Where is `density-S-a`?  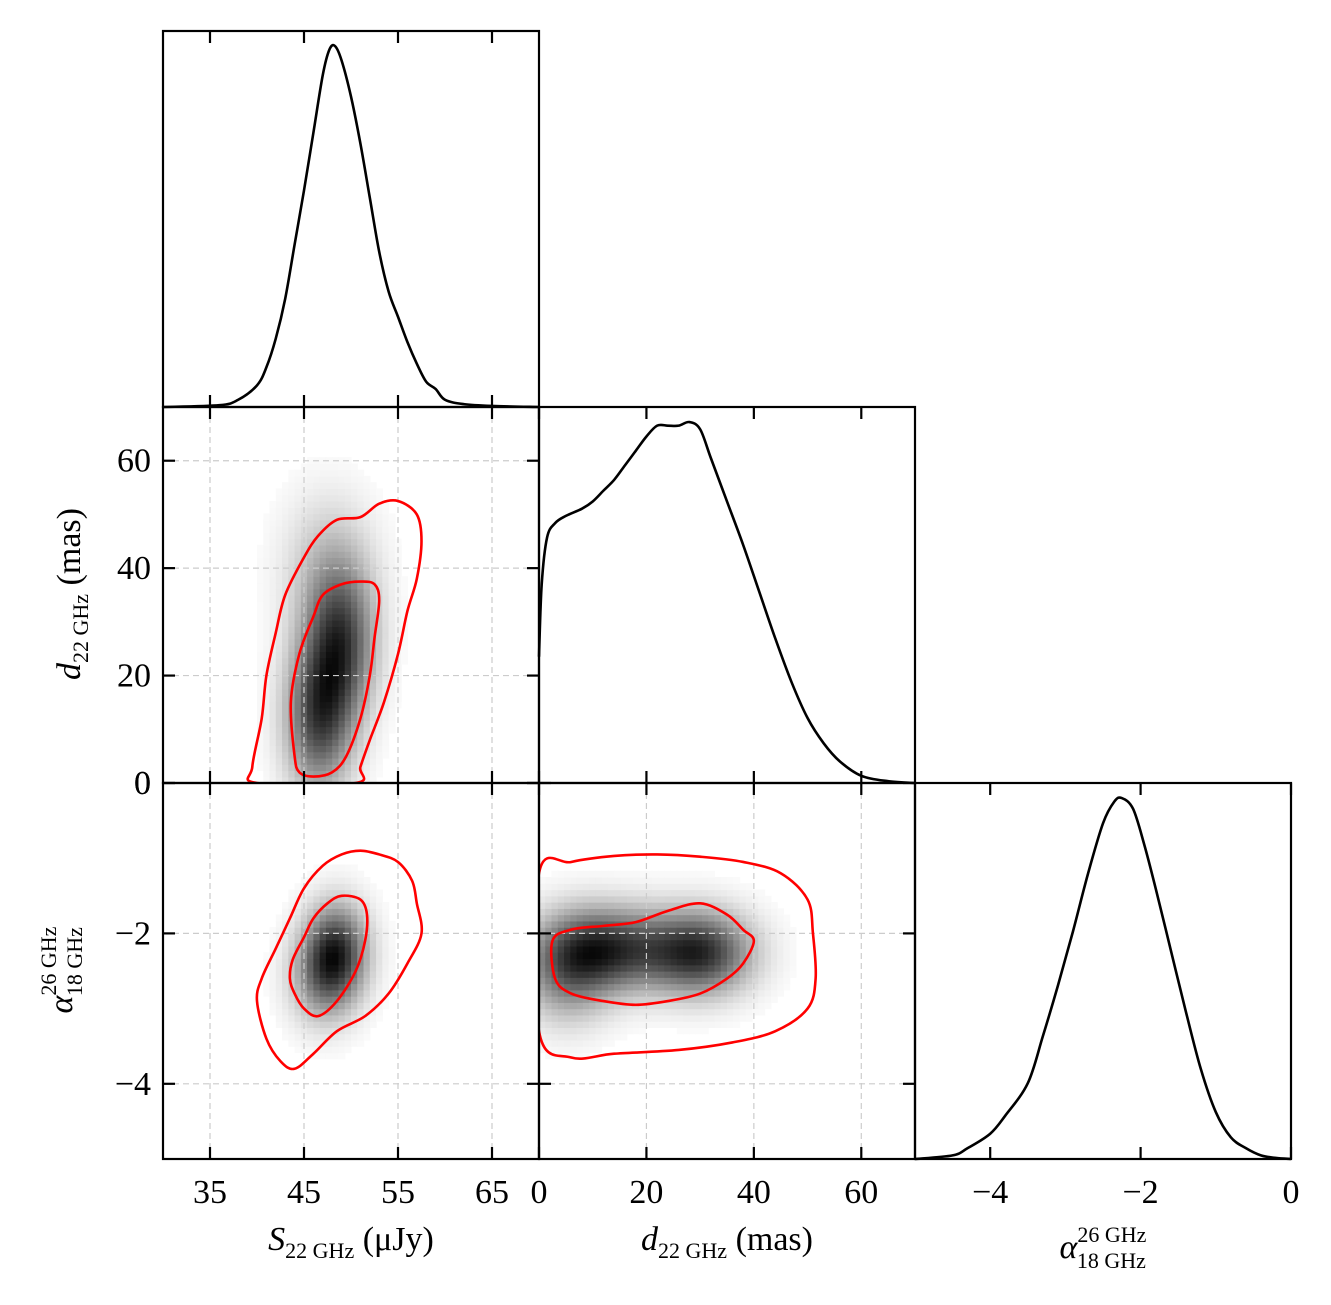 density-S-a is located at coordinates (329, 962).